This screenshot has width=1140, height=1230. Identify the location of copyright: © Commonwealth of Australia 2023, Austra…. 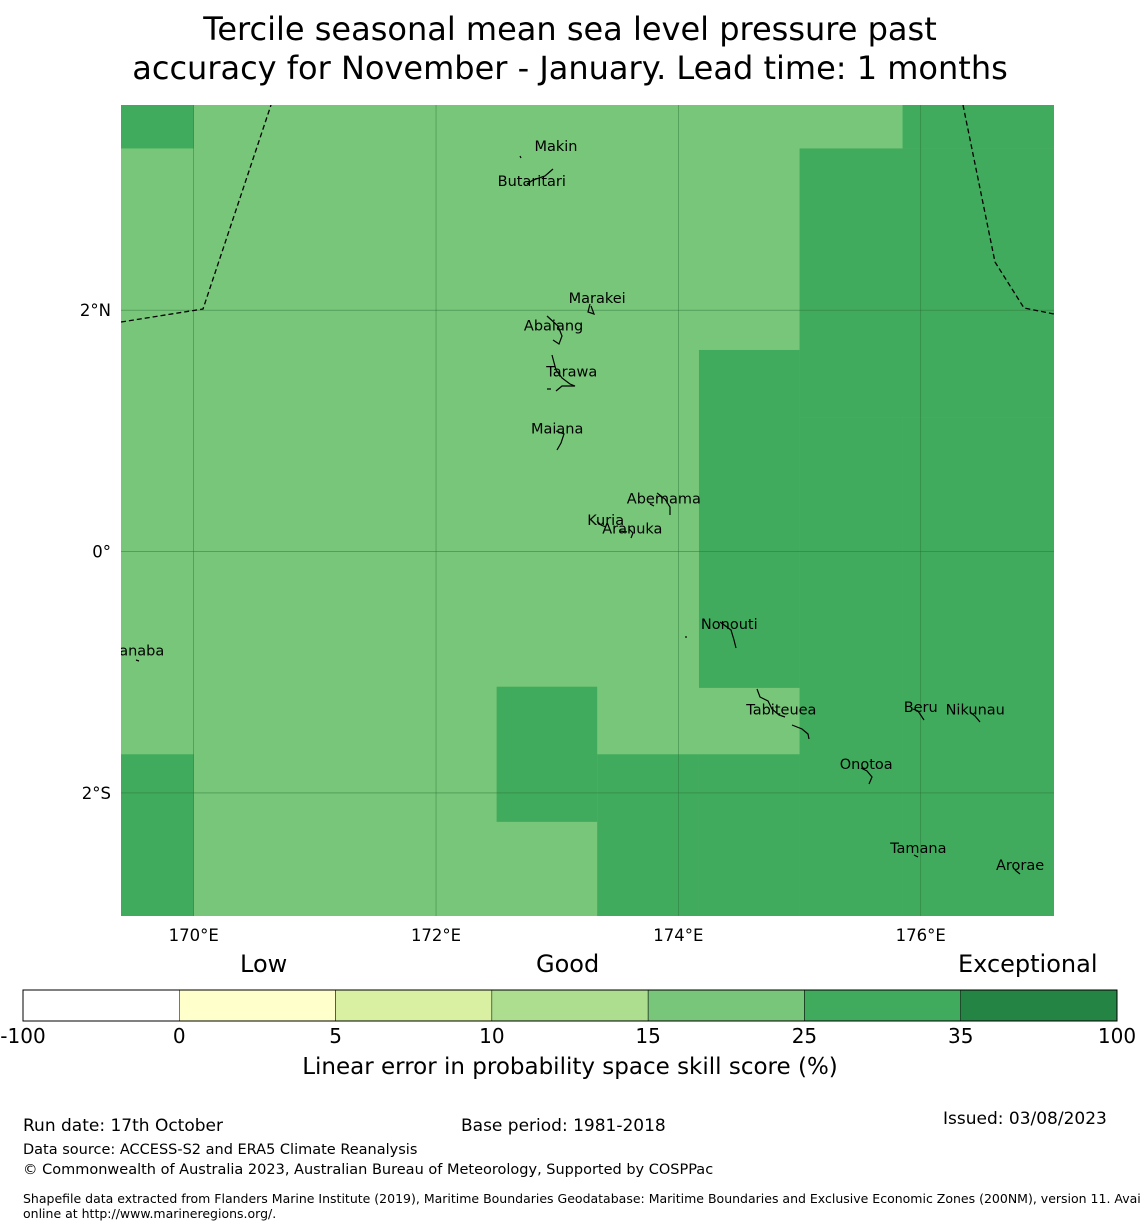
(368, 1170).